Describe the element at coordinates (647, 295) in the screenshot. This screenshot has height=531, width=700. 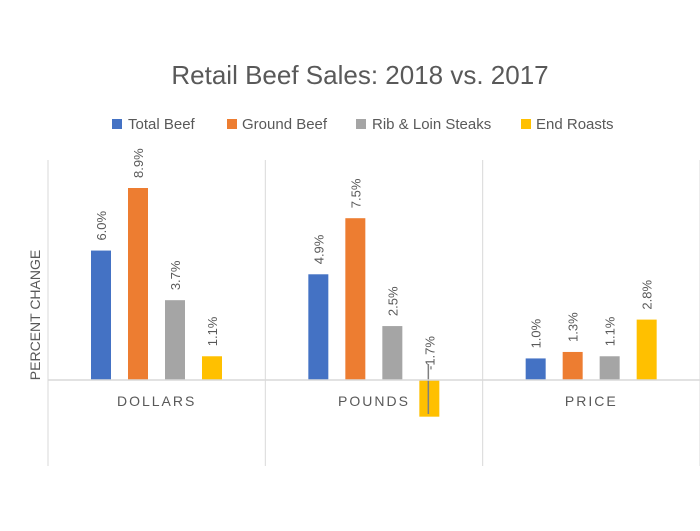
I see `data-label: 2.8%` at that location.